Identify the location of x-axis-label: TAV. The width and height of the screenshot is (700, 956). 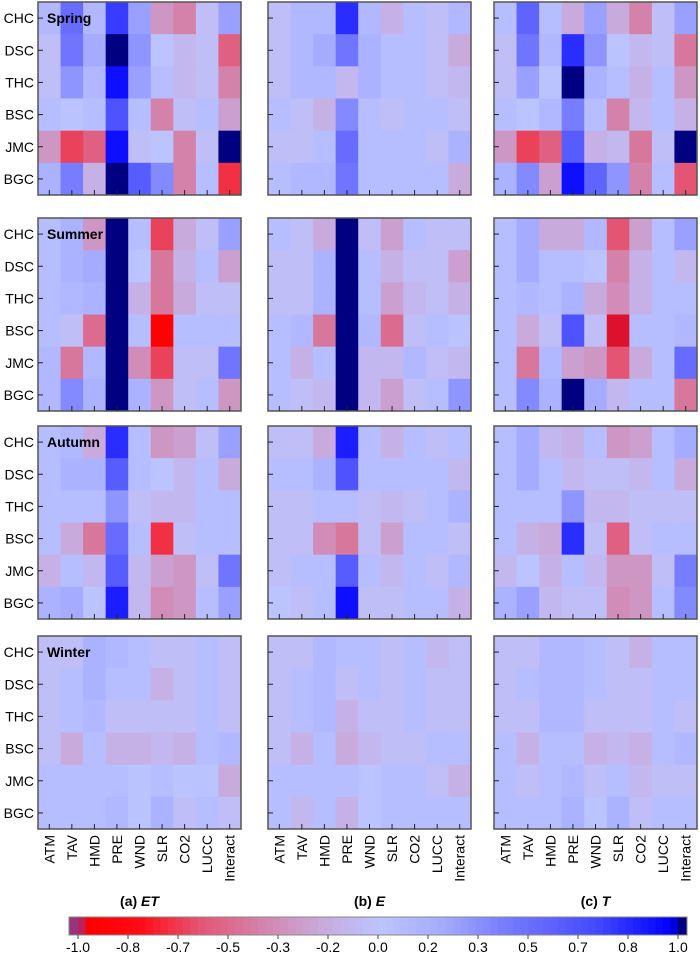
(72, 847).